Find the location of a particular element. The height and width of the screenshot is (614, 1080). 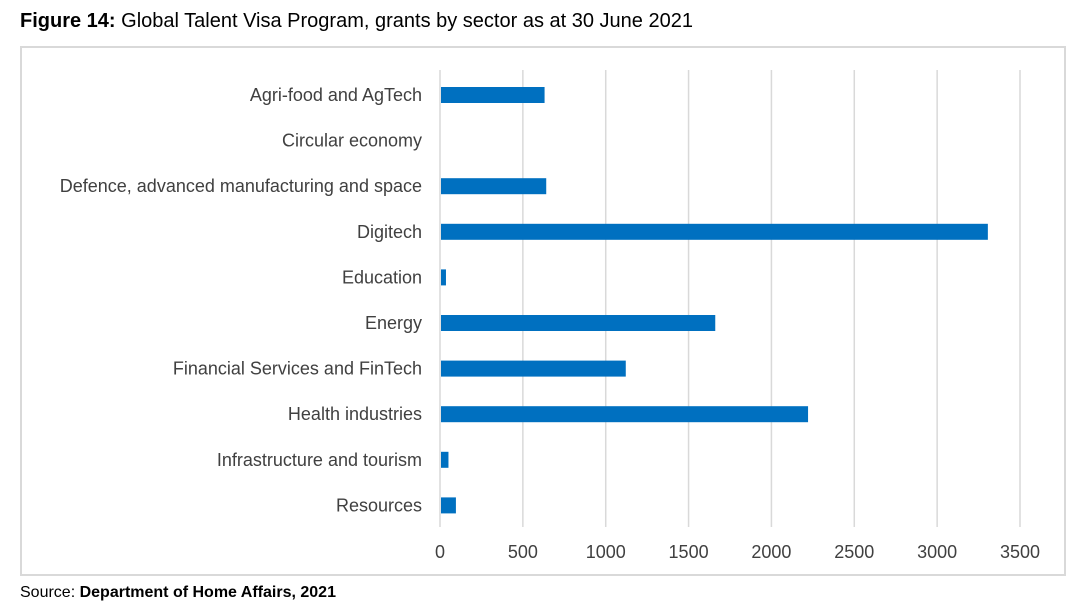

category-label: Health industries is located at coordinates (355, 414).